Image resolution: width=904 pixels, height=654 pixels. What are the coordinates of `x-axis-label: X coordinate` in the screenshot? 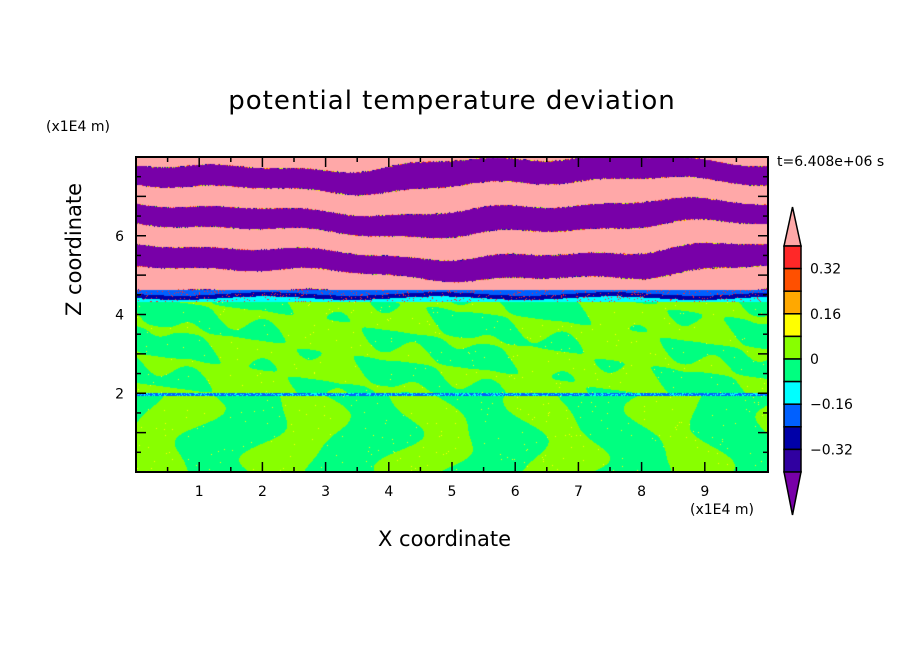 It's located at (445, 539).